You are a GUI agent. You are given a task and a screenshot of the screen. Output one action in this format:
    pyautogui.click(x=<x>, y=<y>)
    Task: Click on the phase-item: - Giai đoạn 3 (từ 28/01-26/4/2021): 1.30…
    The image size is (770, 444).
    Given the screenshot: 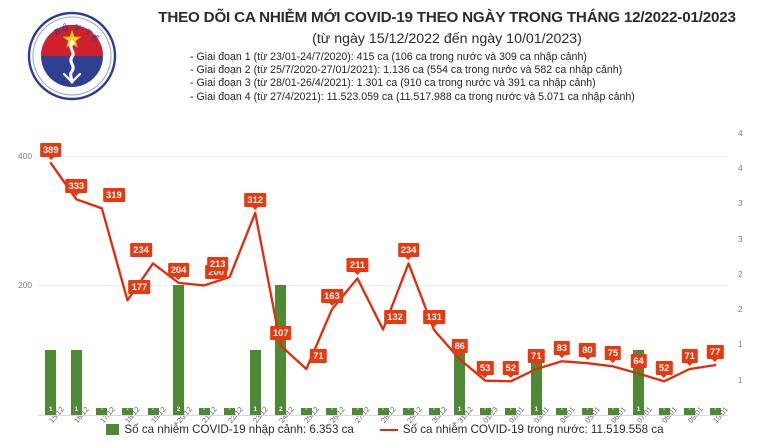 What is the action you would take?
    pyautogui.click(x=393, y=83)
    